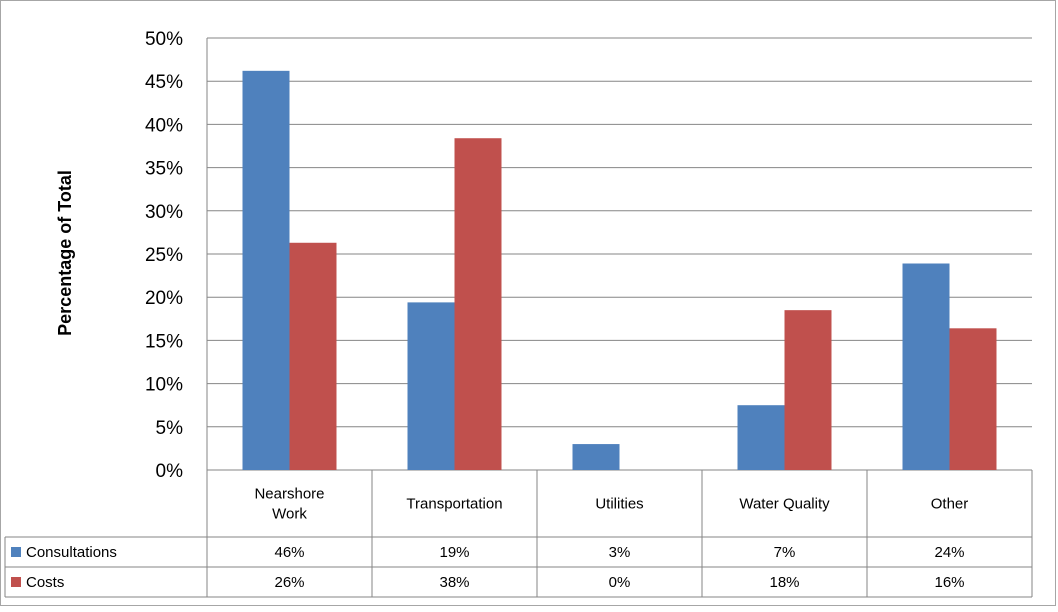 The width and height of the screenshot is (1058, 612). What do you see at coordinates (949, 582) in the screenshot?
I see `table-cell: 16%` at bounding box center [949, 582].